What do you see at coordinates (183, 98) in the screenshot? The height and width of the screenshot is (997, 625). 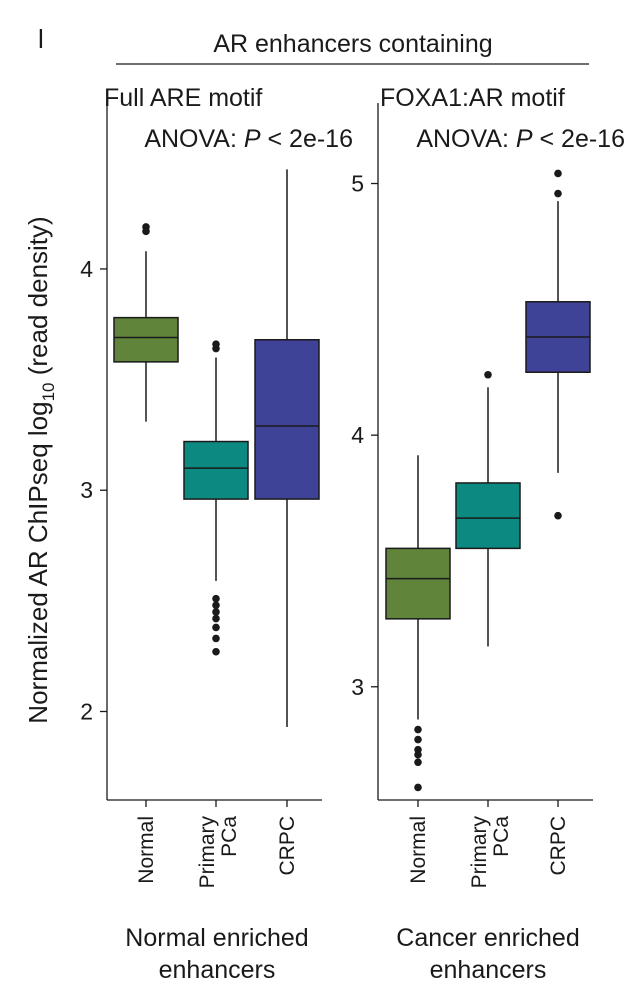 I see `panel-subtitle: Full ARE motif` at bounding box center [183, 98].